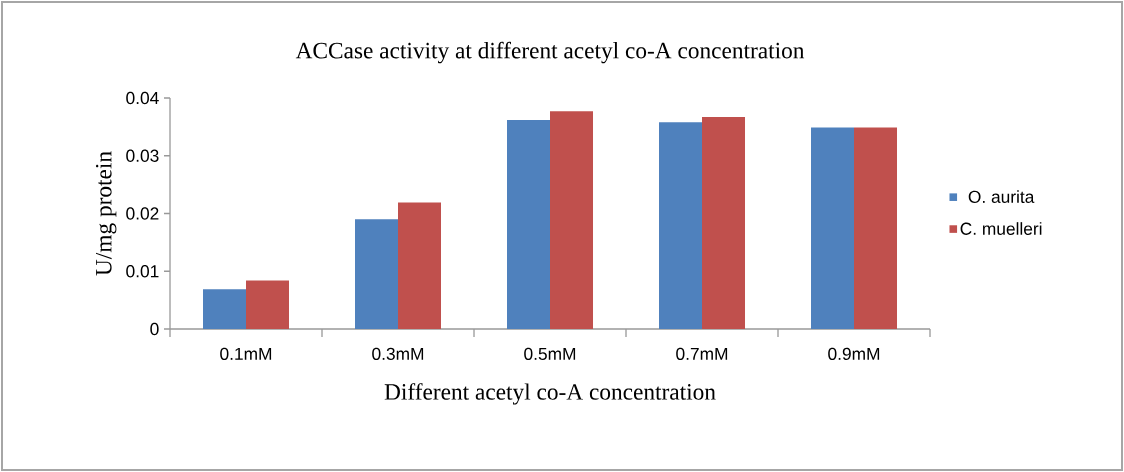 Image resolution: width=1124 pixels, height=472 pixels. I want to click on x-tick-label: 0.3mM, so click(398, 353).